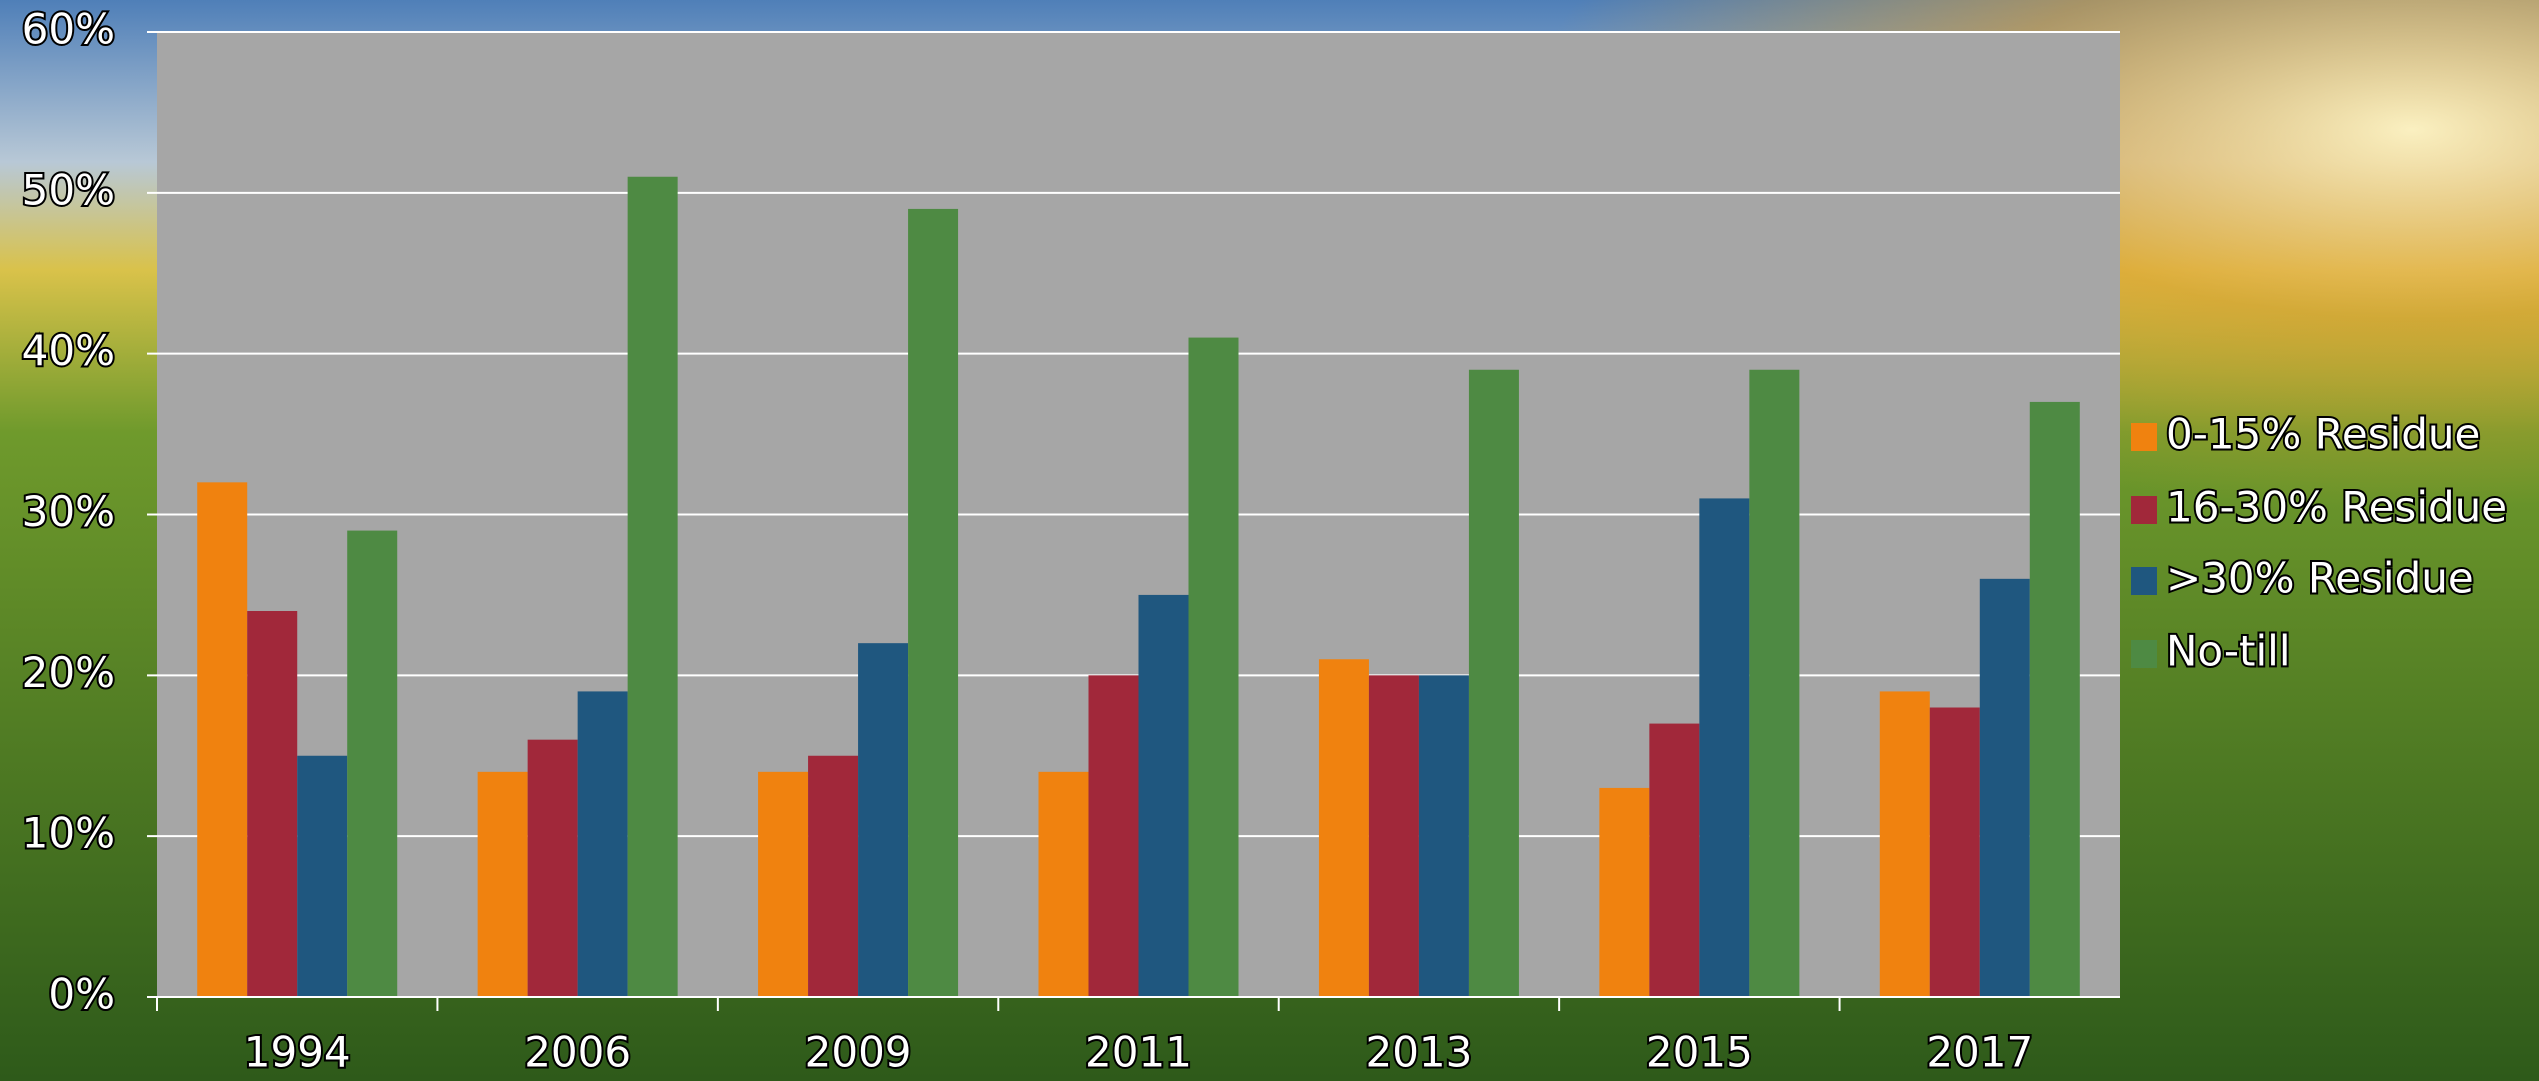 This screenshot has width=2539, height=1081. Describe the element at coordinates (68, 833) in the screenshot. I see `y-tick-label: 10%` at that location.